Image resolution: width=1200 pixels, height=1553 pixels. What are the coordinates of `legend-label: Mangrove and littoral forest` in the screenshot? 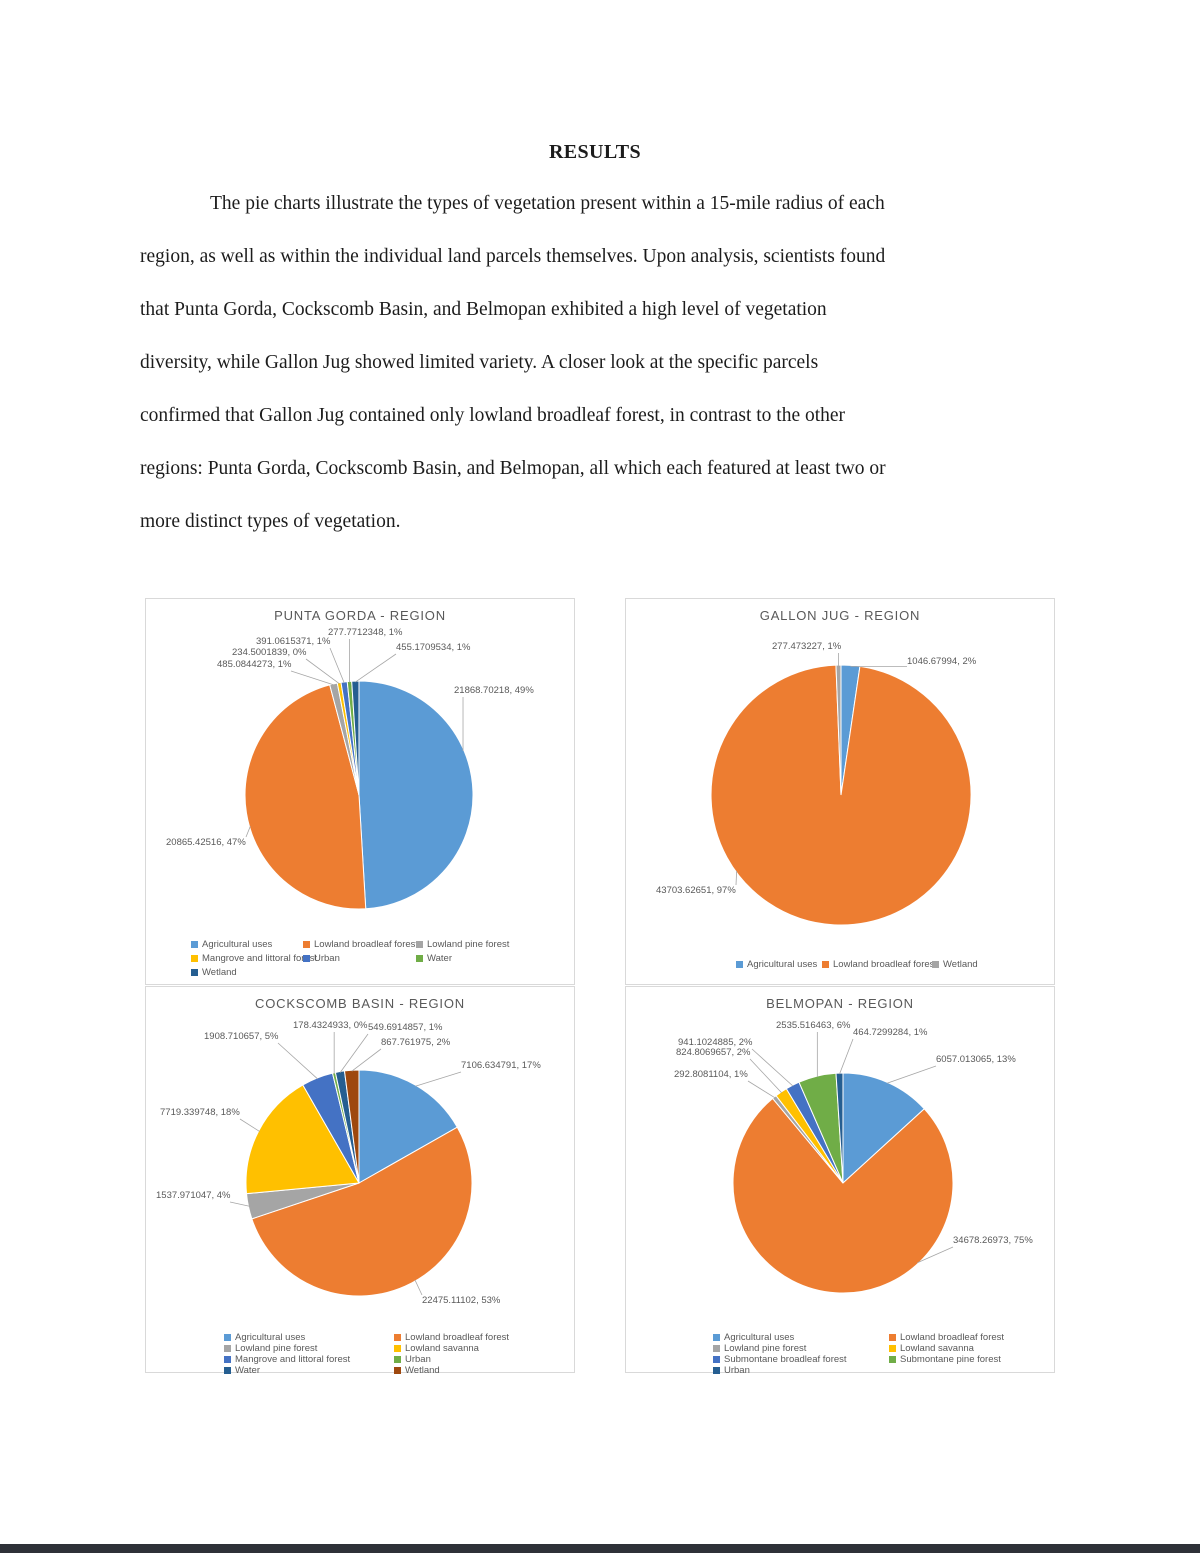 It's located at (293, 1359).